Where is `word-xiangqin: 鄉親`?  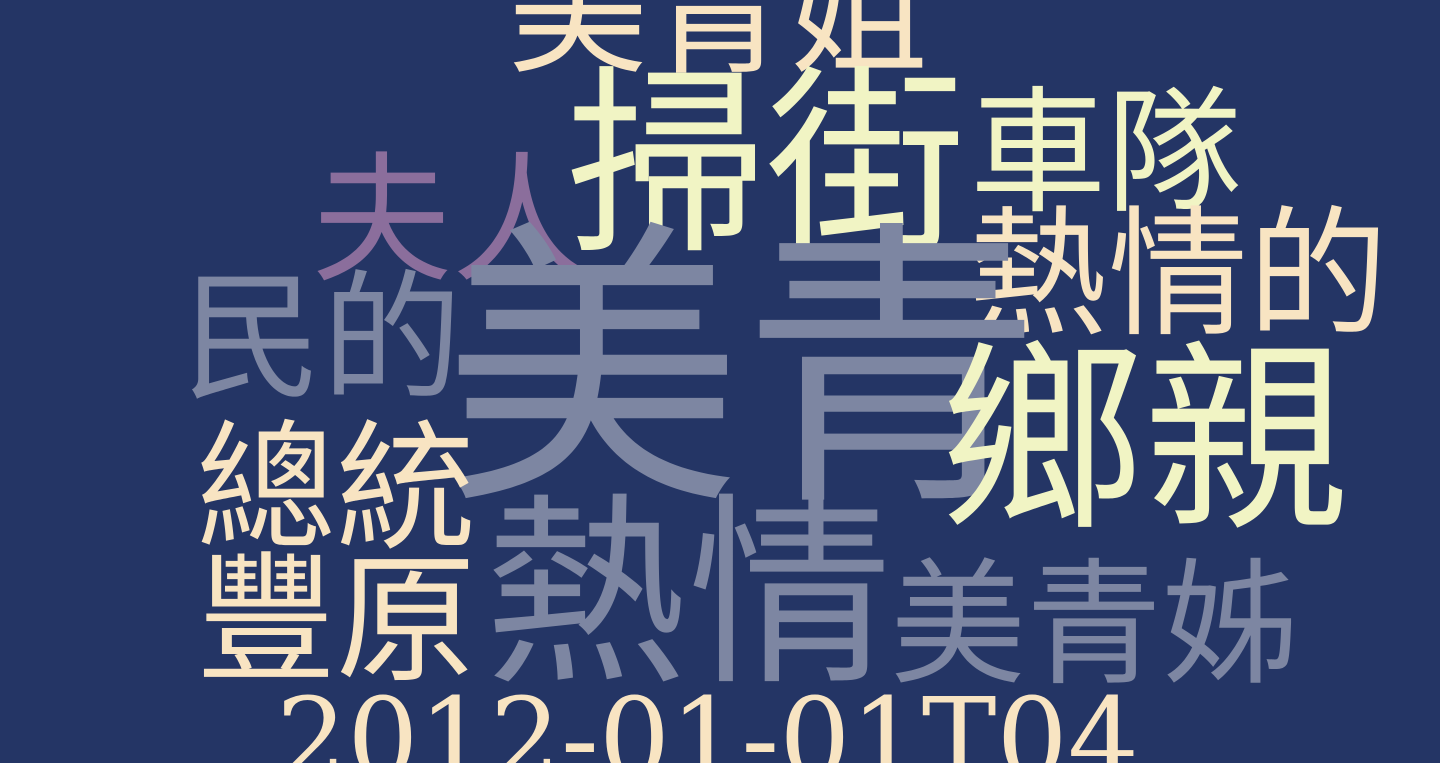 word-xiangqin: 鄉親 is located at coordinates (1144, 441).